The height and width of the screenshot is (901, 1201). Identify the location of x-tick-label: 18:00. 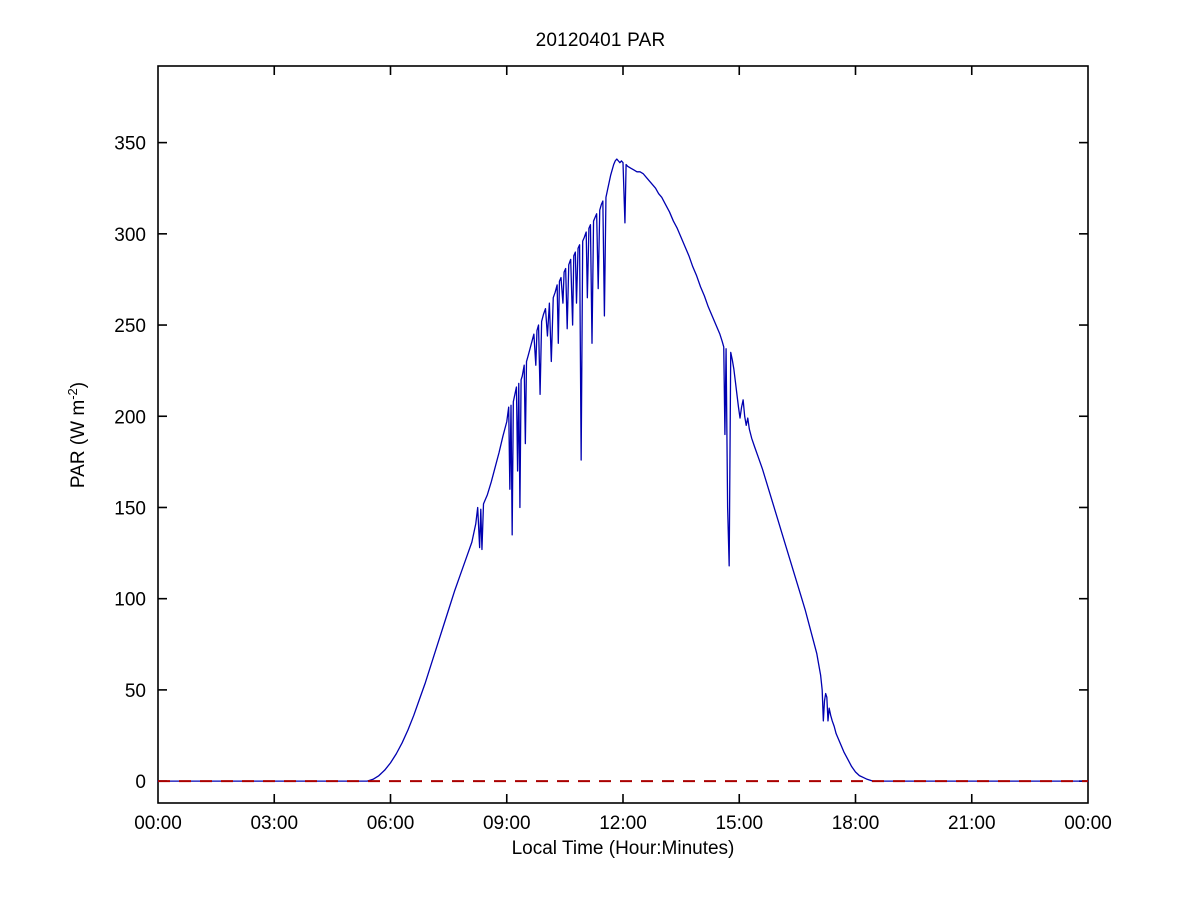
(856, 823).